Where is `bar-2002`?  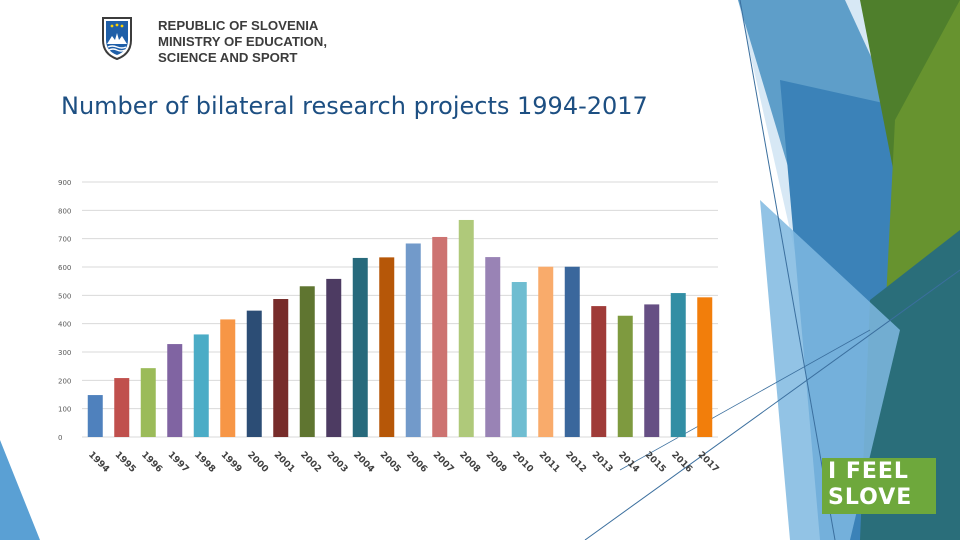 bar-2002 is located at coordinates (307, 361).